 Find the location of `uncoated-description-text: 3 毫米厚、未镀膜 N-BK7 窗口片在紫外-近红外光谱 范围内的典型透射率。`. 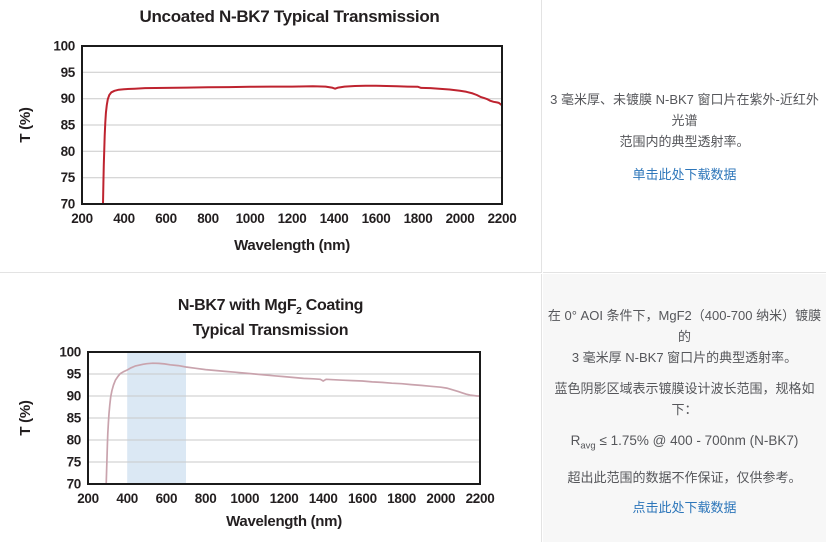

uncoated-description-text: 3 毫米厚、未镀膜 N-BK7 窗口片在紫外-近红外光谱 范围内的典型透射率。 is located at coordinates (684, 120).